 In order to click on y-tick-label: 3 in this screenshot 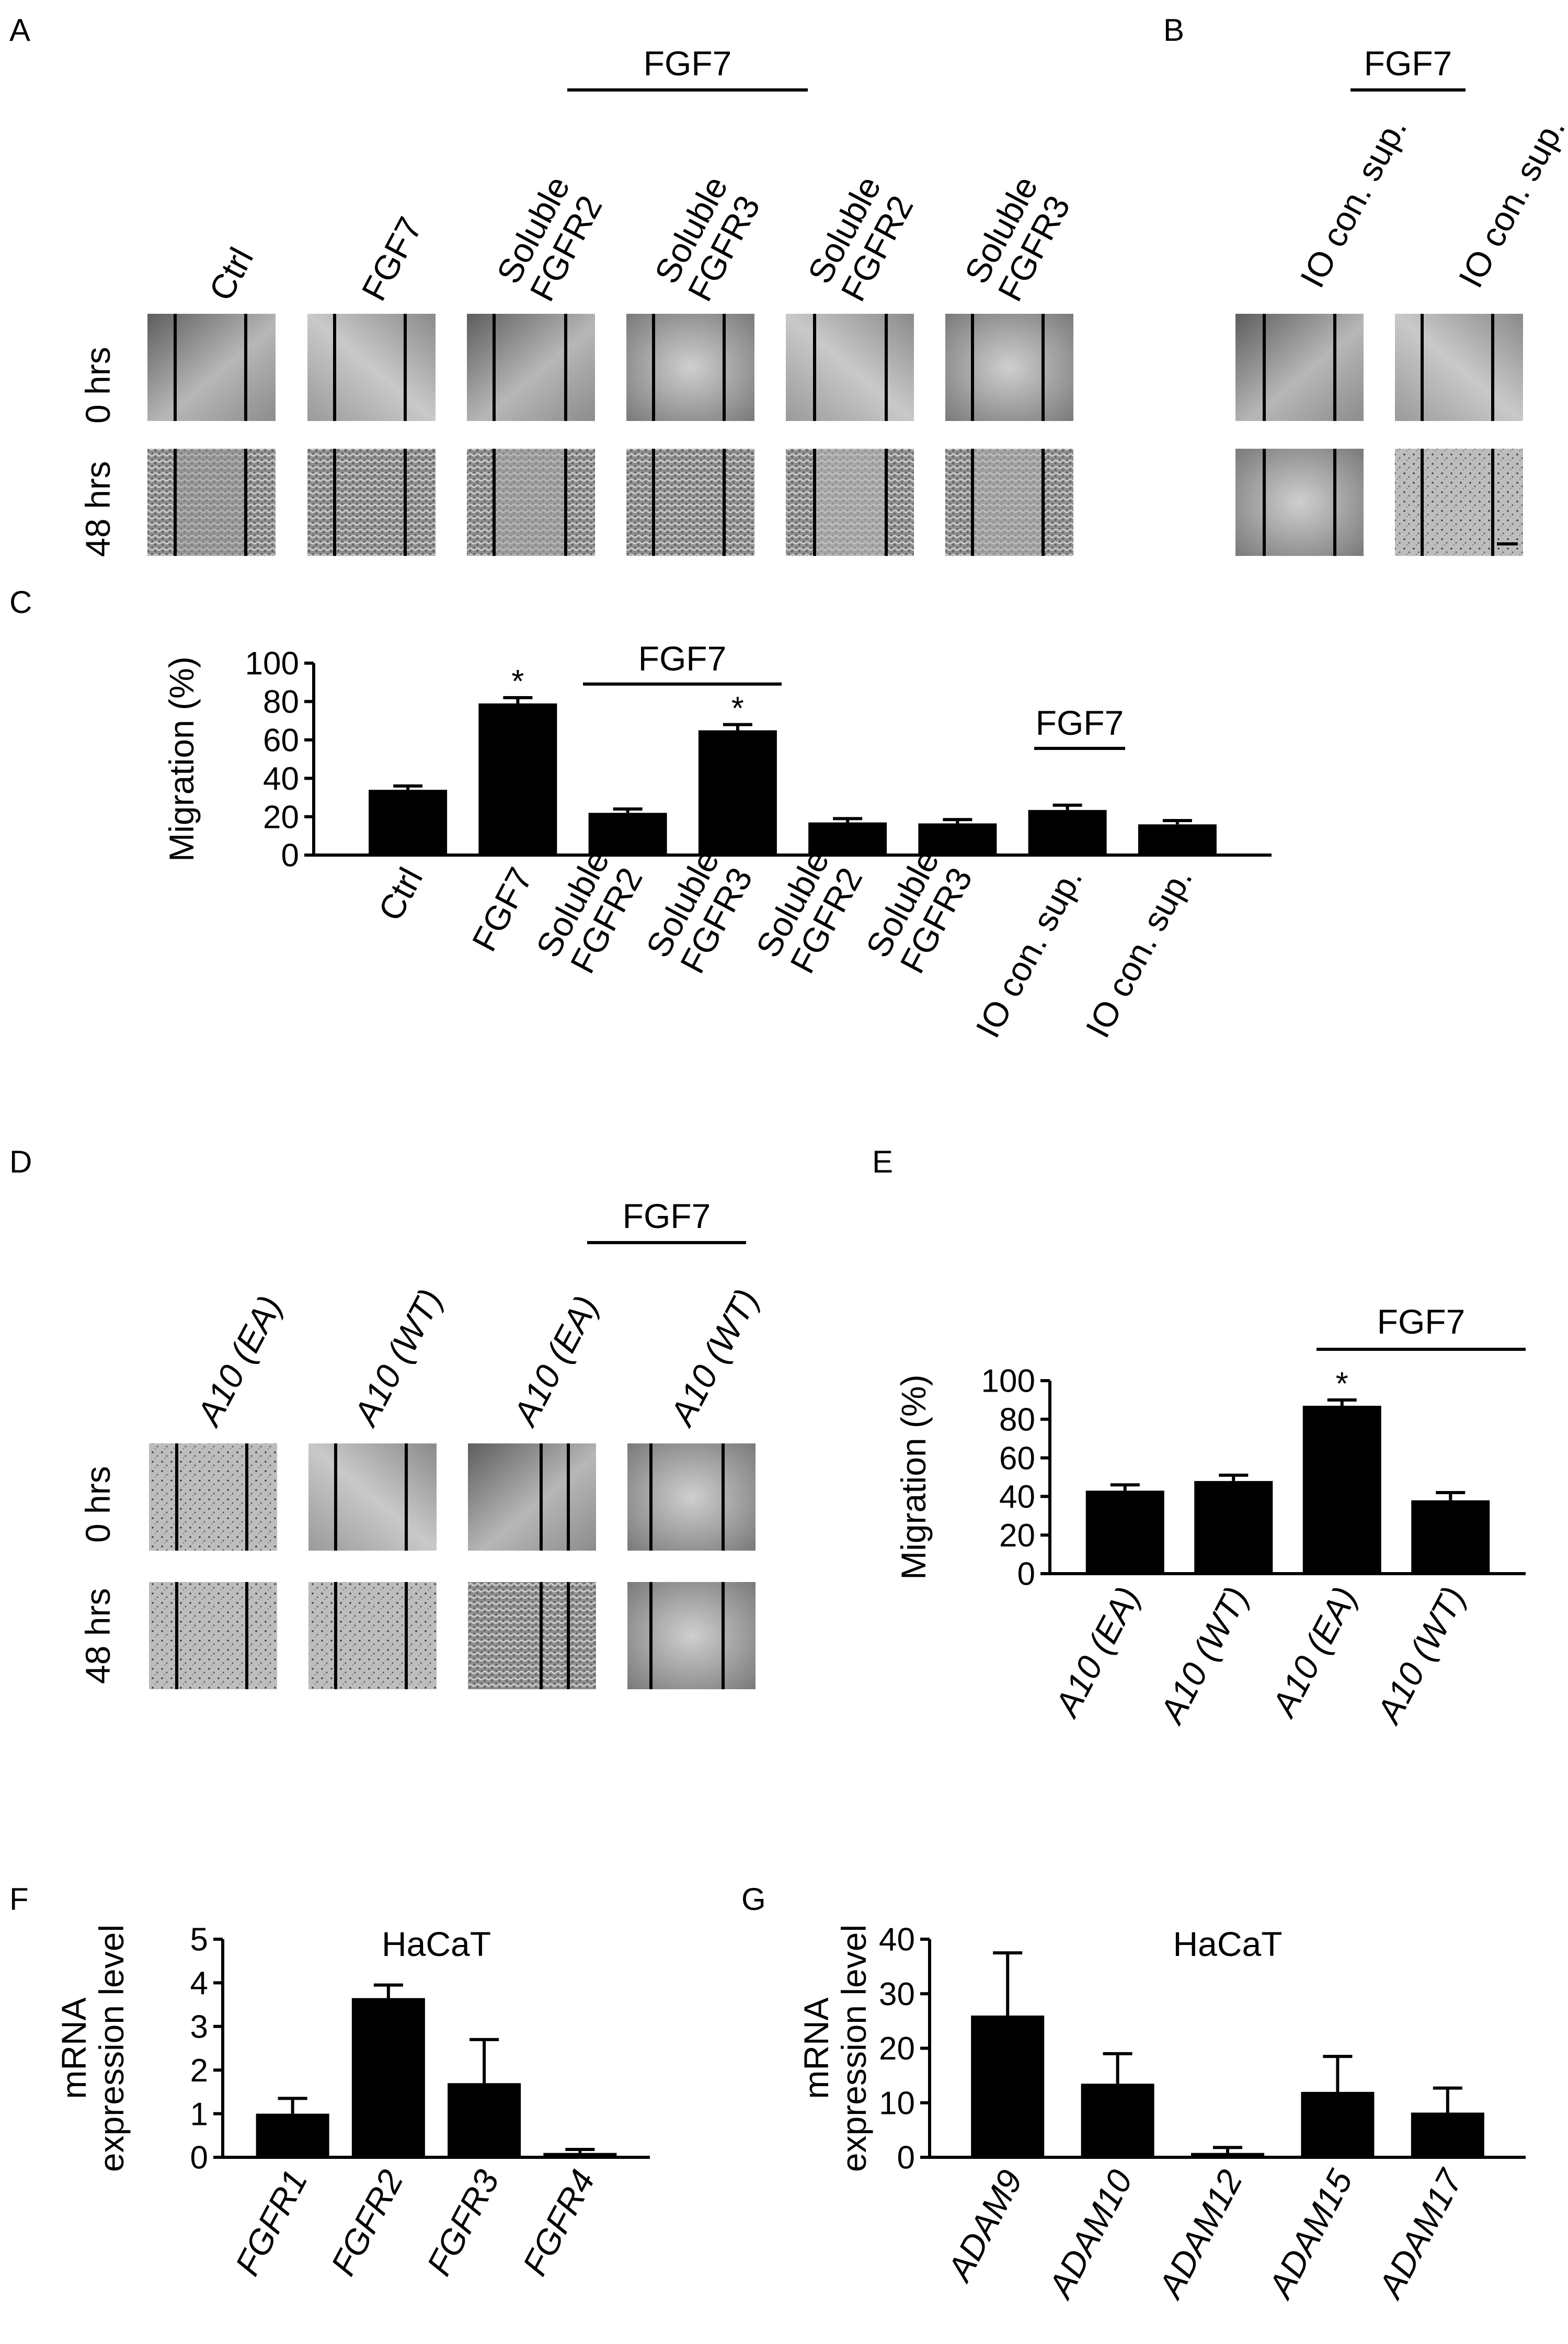, I will do `click(199, 2027)`.